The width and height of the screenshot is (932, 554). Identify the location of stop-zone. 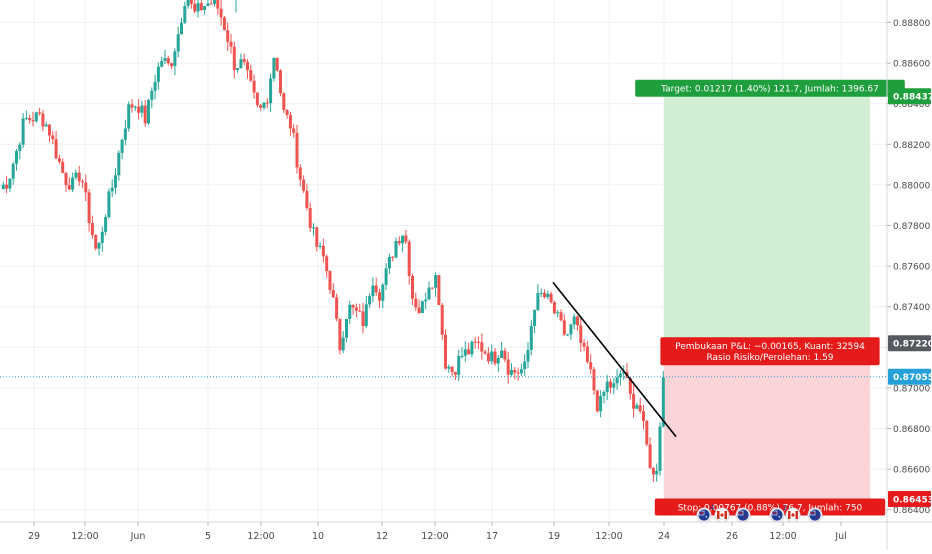
(767, 421).